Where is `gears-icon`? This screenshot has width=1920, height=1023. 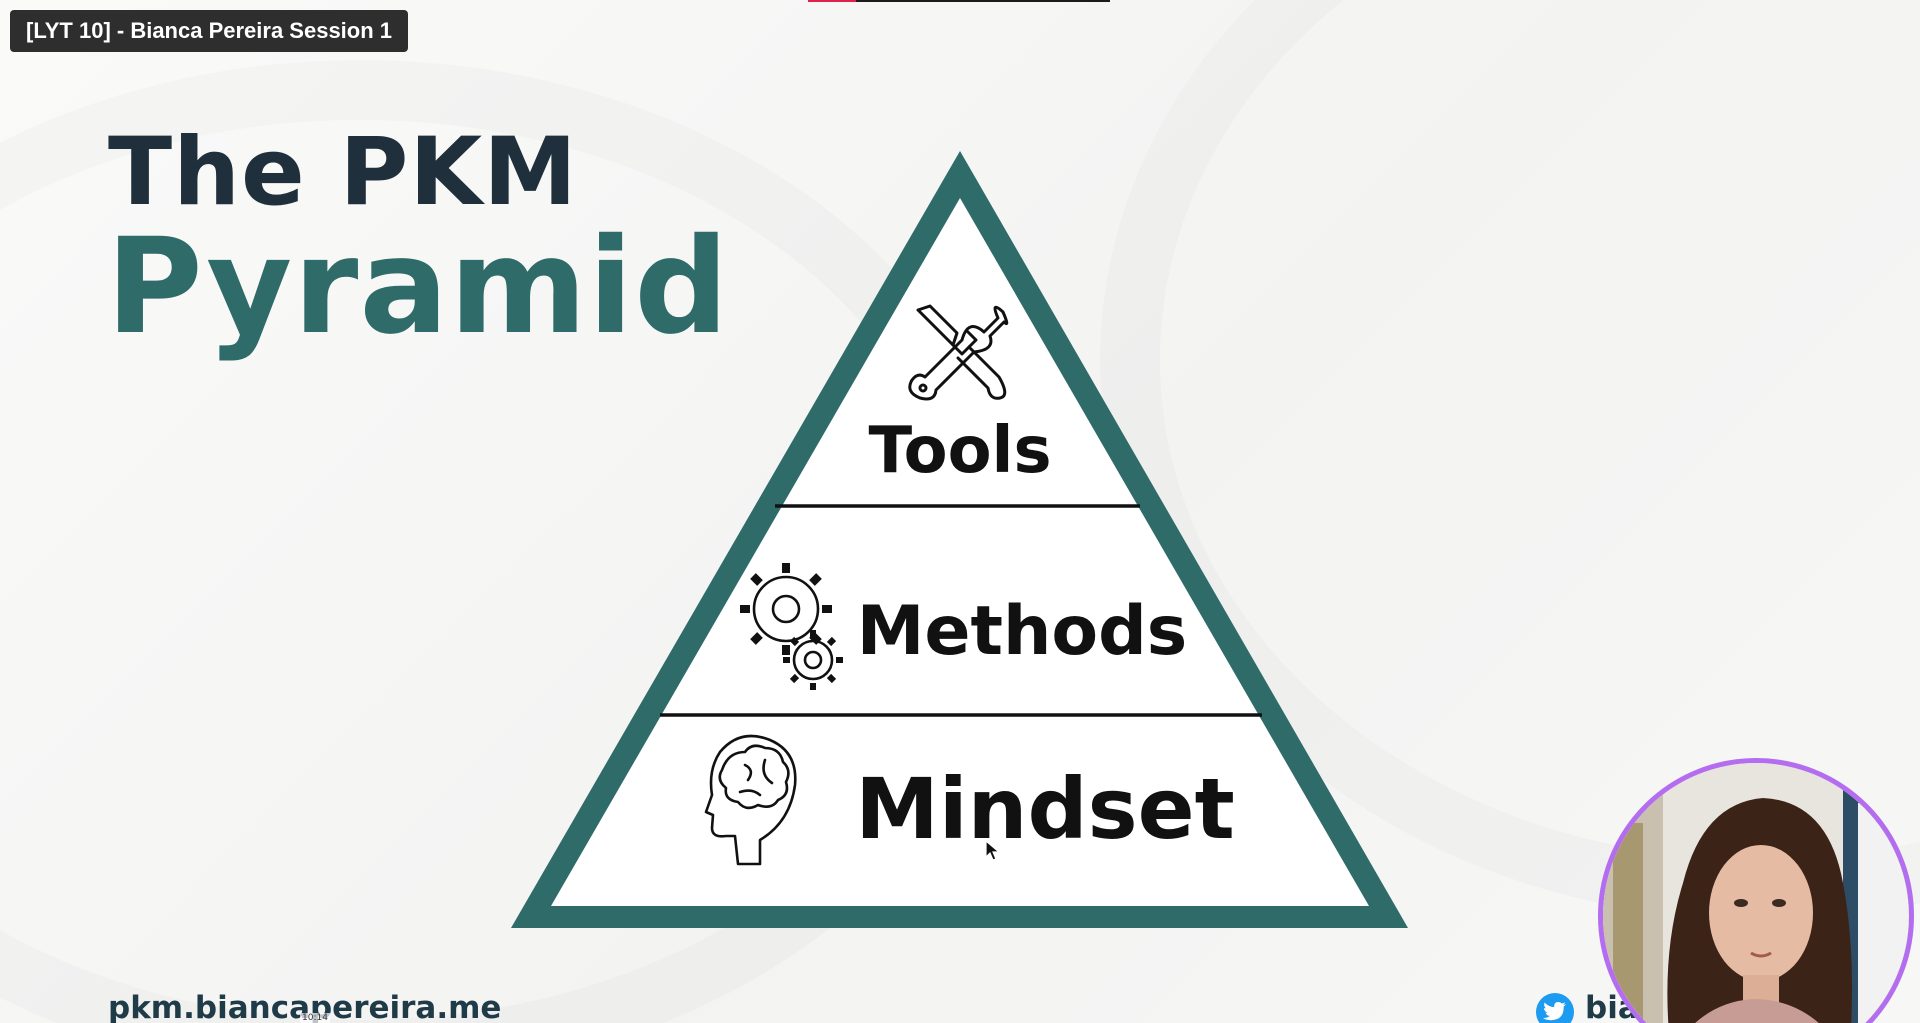 gears-icon is located at coordinates (791, 626).